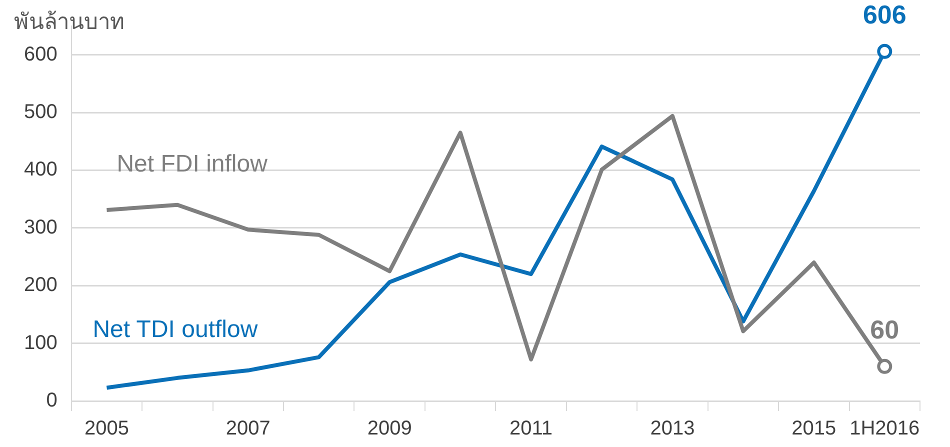  I want to click on x-tick-label: 2007, so click(248, 429).